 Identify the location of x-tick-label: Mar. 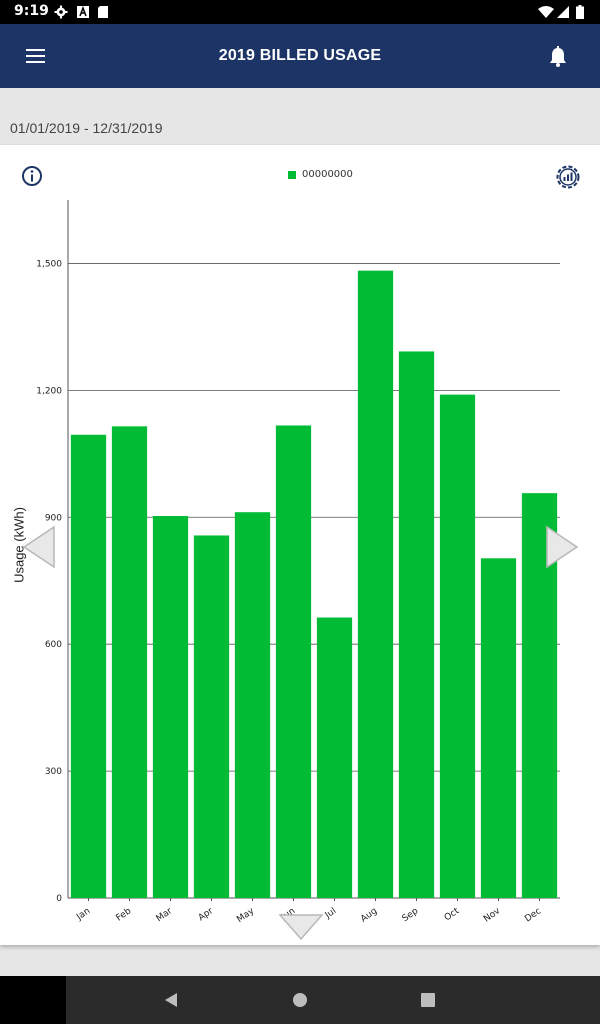
(165, 915).